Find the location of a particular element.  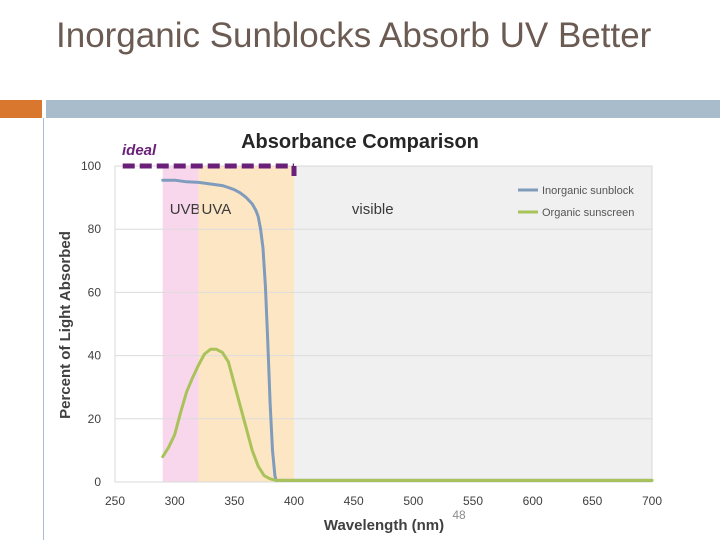

x-tick-250: 250 is located at coordinates (115, 501).